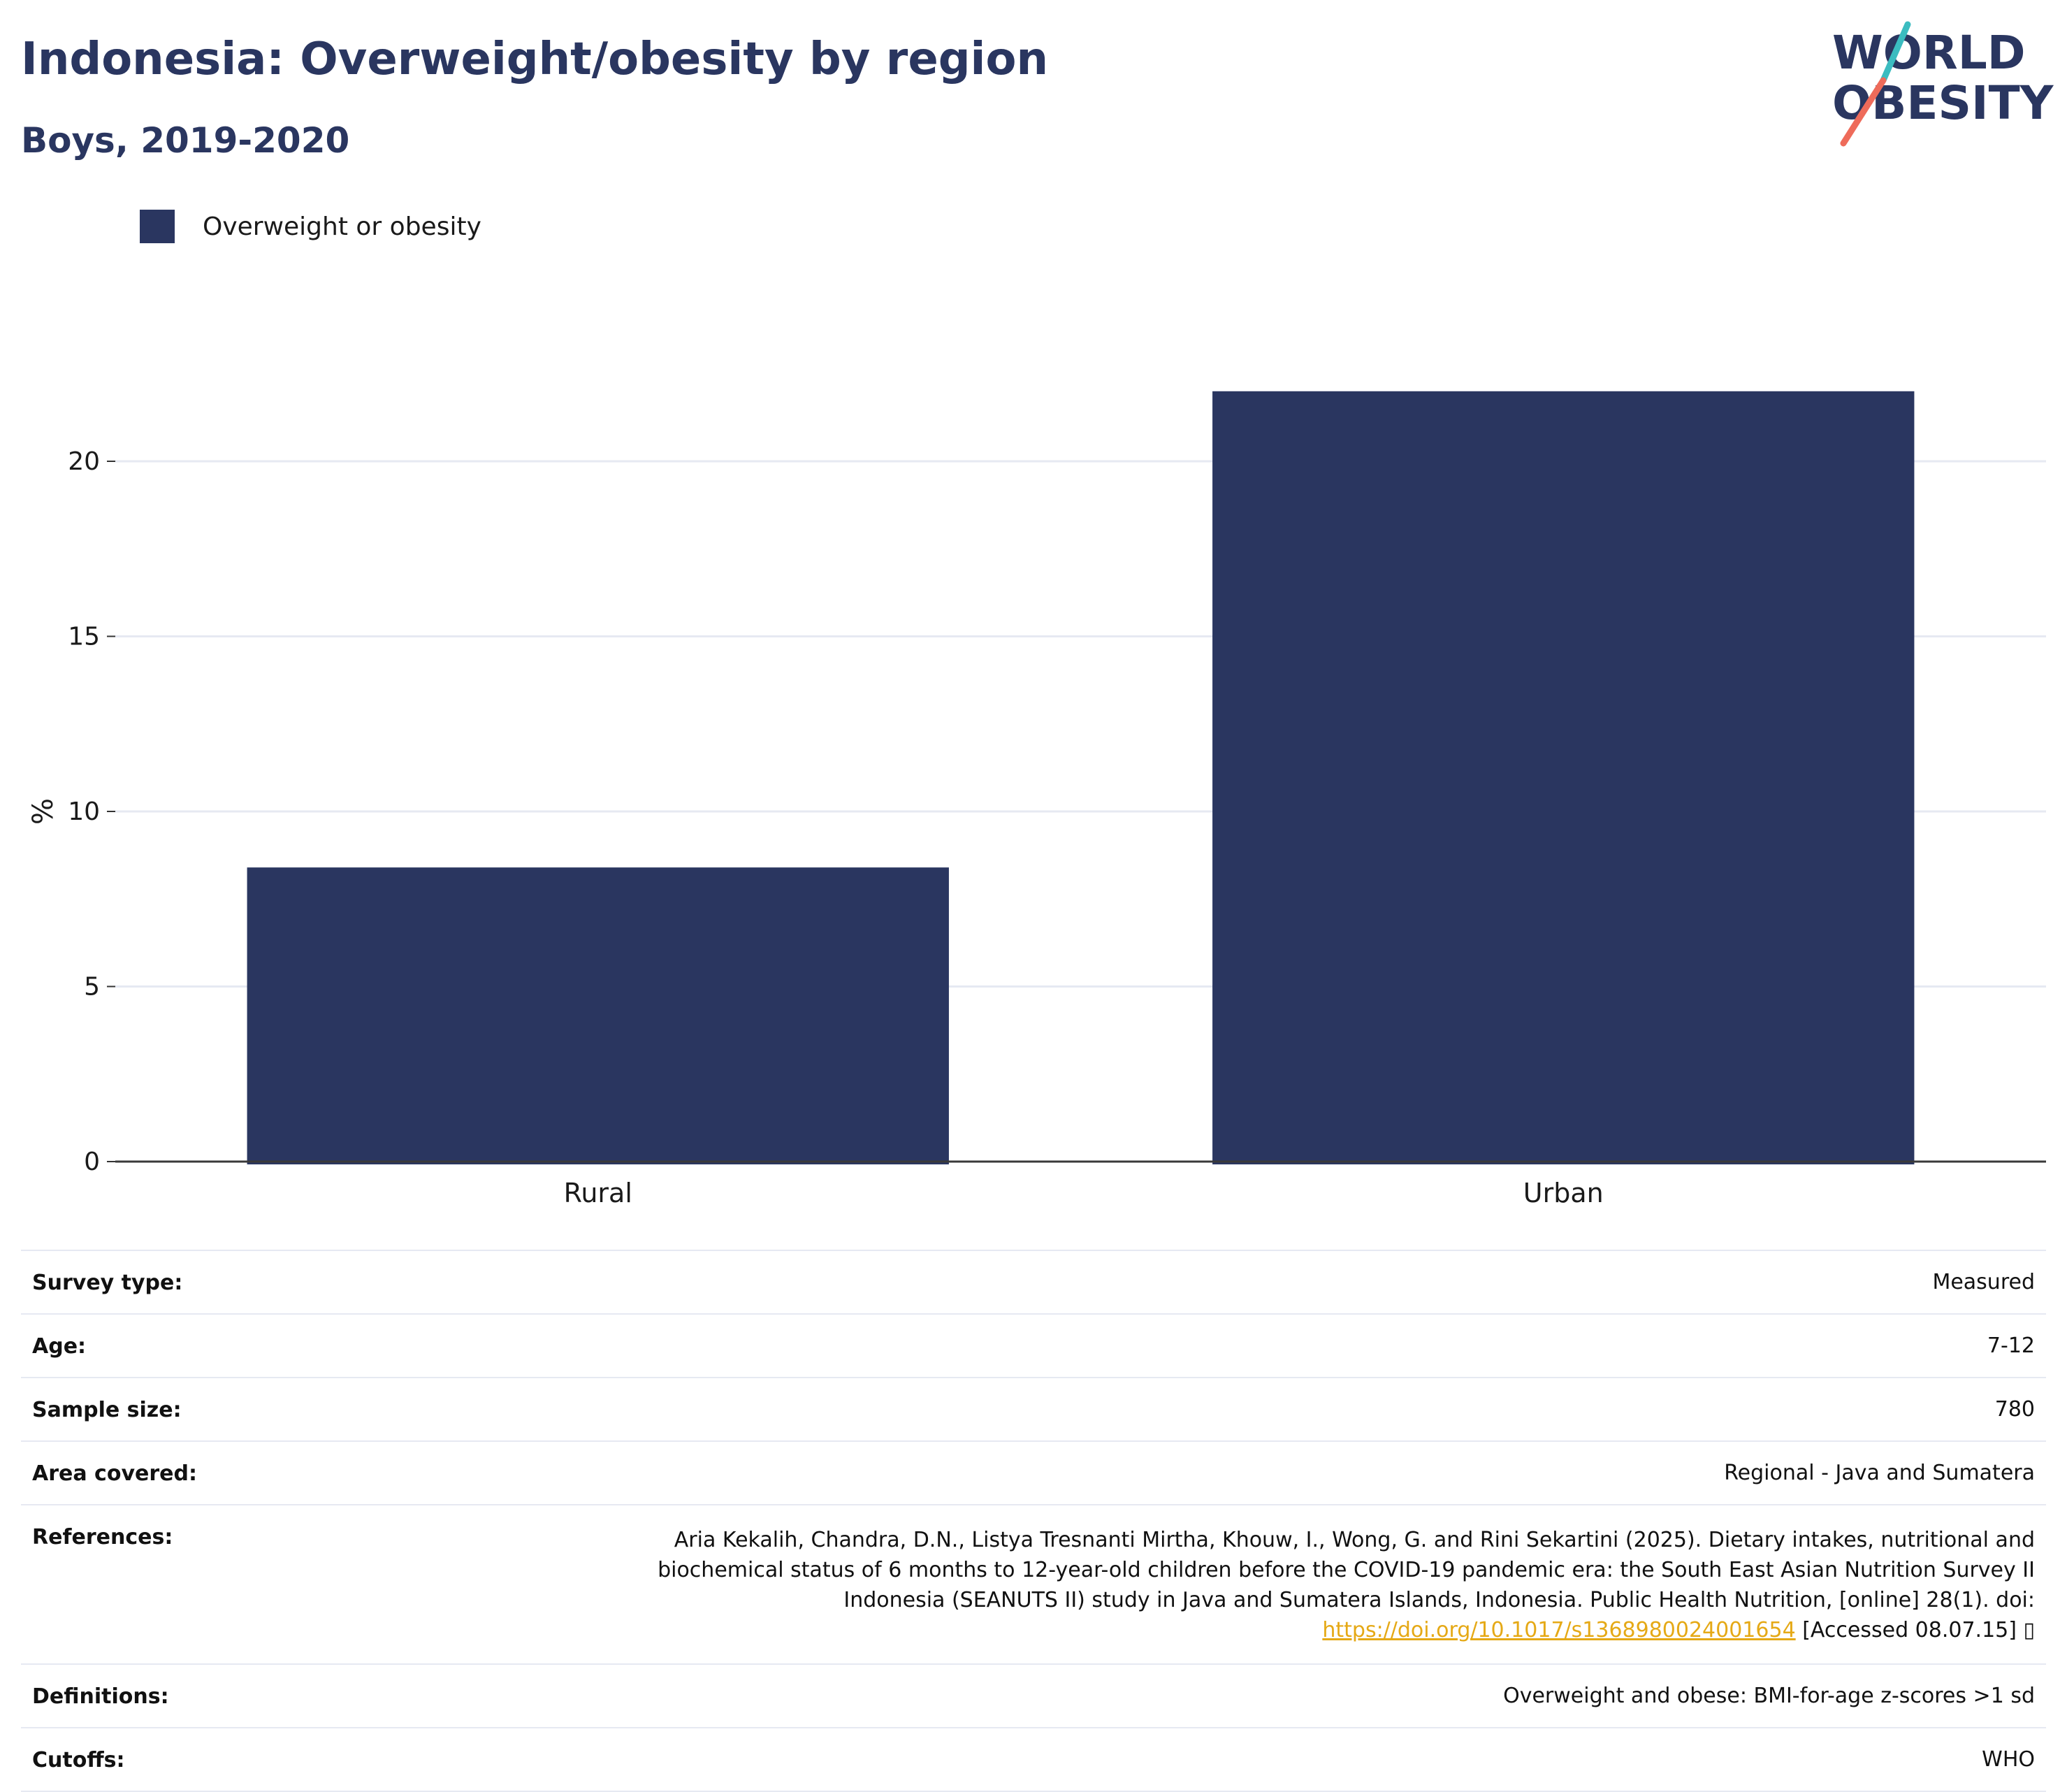  What do you see at coordinates (1564, 1193) in the screenshot?
I see `x-tick-label: Urban` at bounding box center [1564, 1193].